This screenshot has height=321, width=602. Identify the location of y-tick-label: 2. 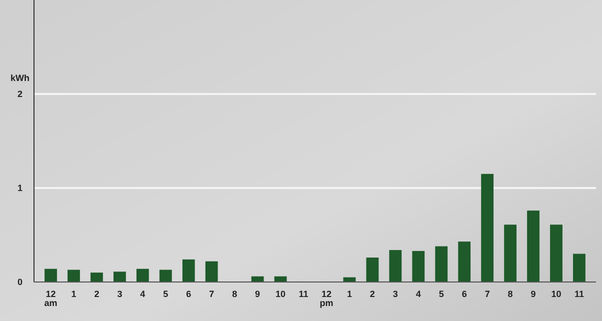
(20, 94).